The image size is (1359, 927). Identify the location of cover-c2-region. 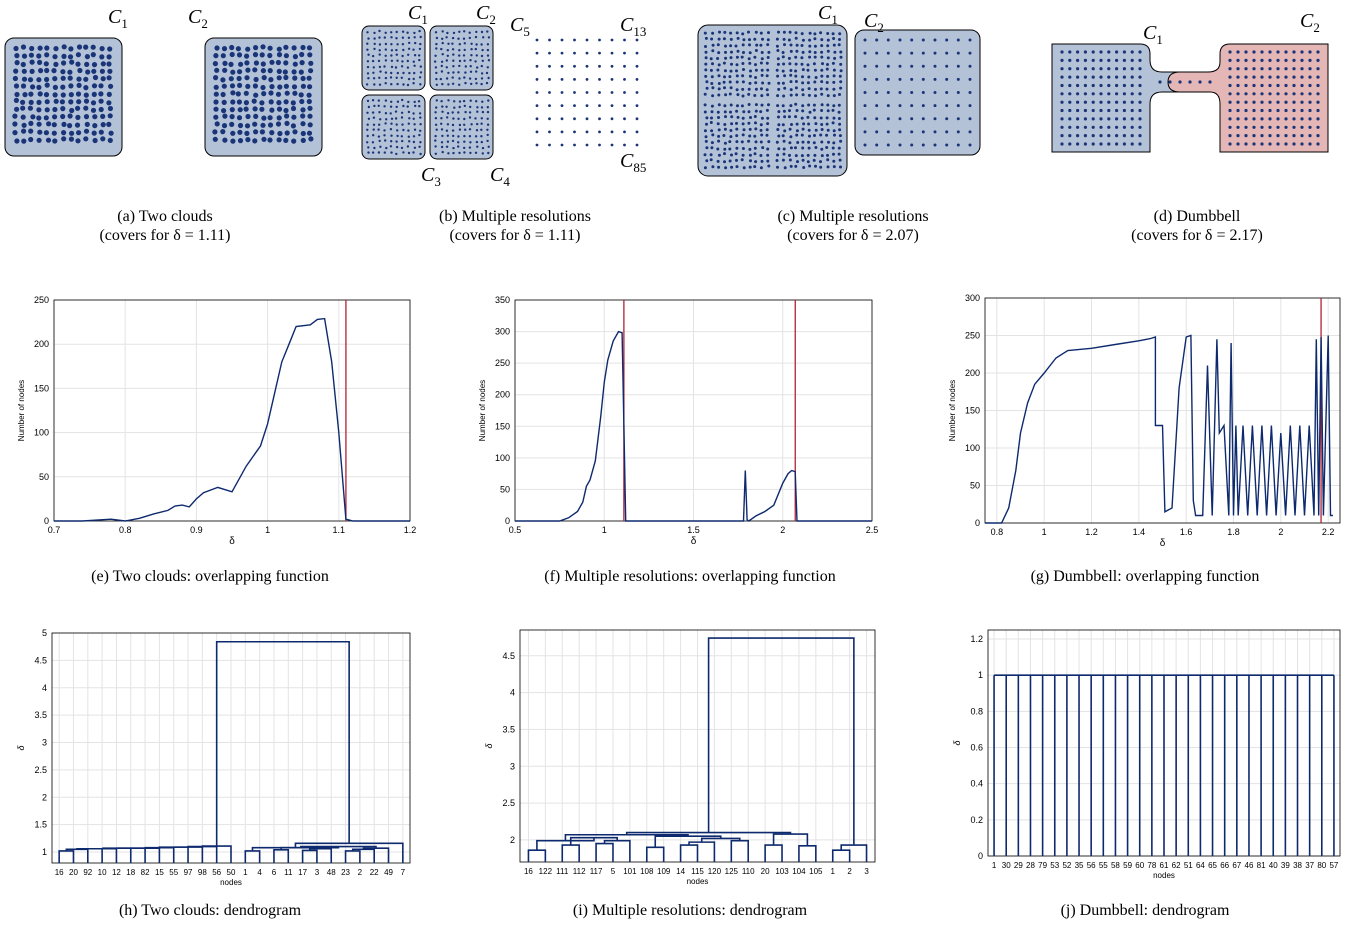
(917, 92).